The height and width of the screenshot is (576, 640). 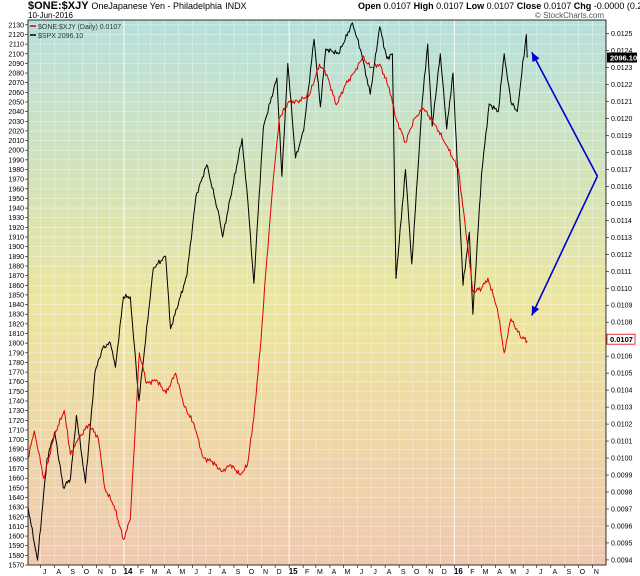 I want to click on left-axis-tick-label: 1990, so click(x=16, y=160).